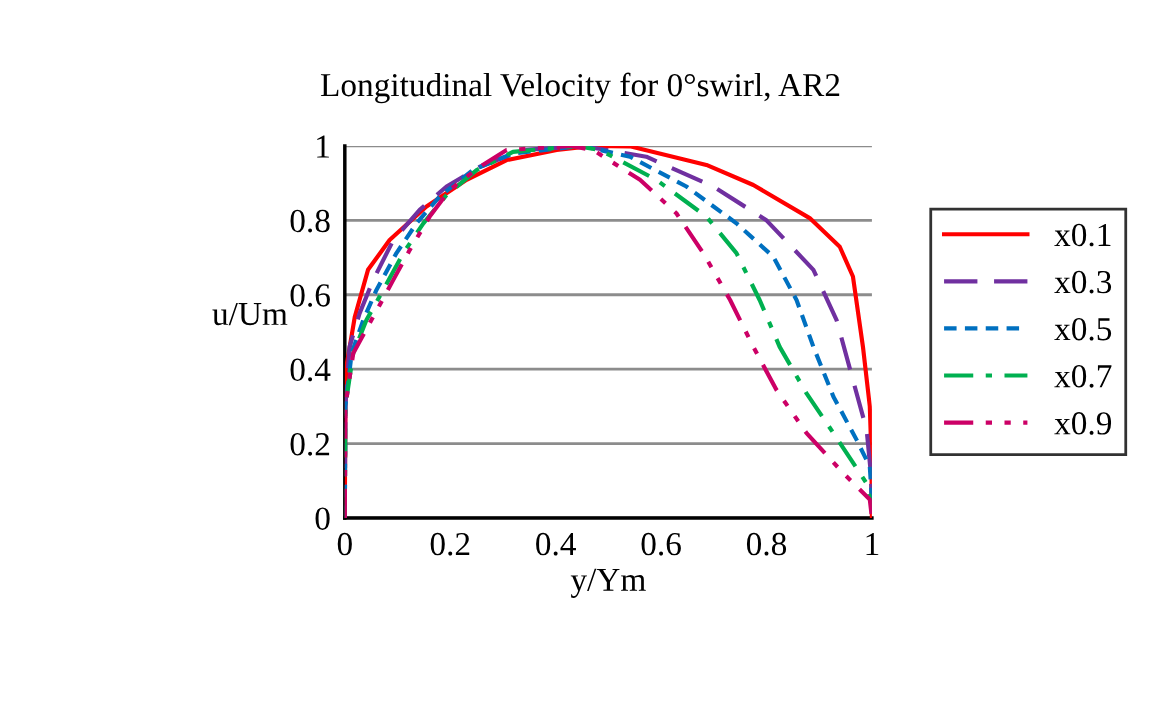  Describe the element at coordinates (1083, 376) in the screenshot. I see `legend-label: x0.7` at that location.